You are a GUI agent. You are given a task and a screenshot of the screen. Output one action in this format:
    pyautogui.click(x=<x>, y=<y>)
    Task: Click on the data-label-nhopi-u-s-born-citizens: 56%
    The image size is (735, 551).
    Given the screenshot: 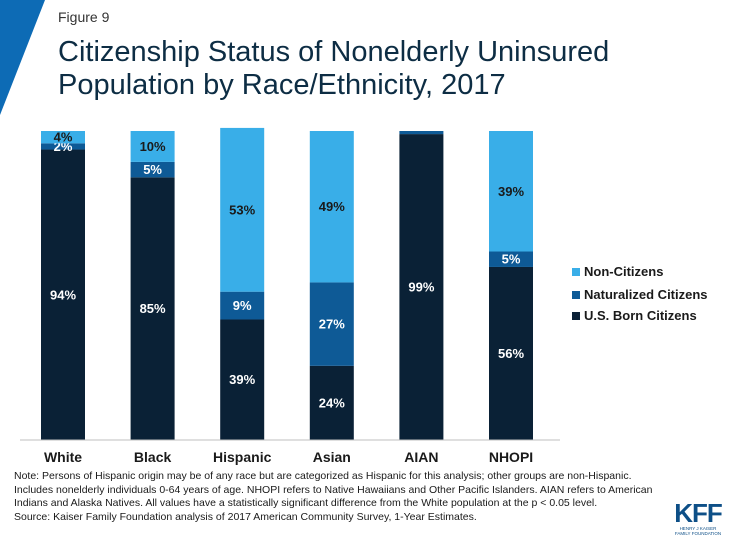 What is the action you would take?
    pyautogui.click(x=511, y=353)
    